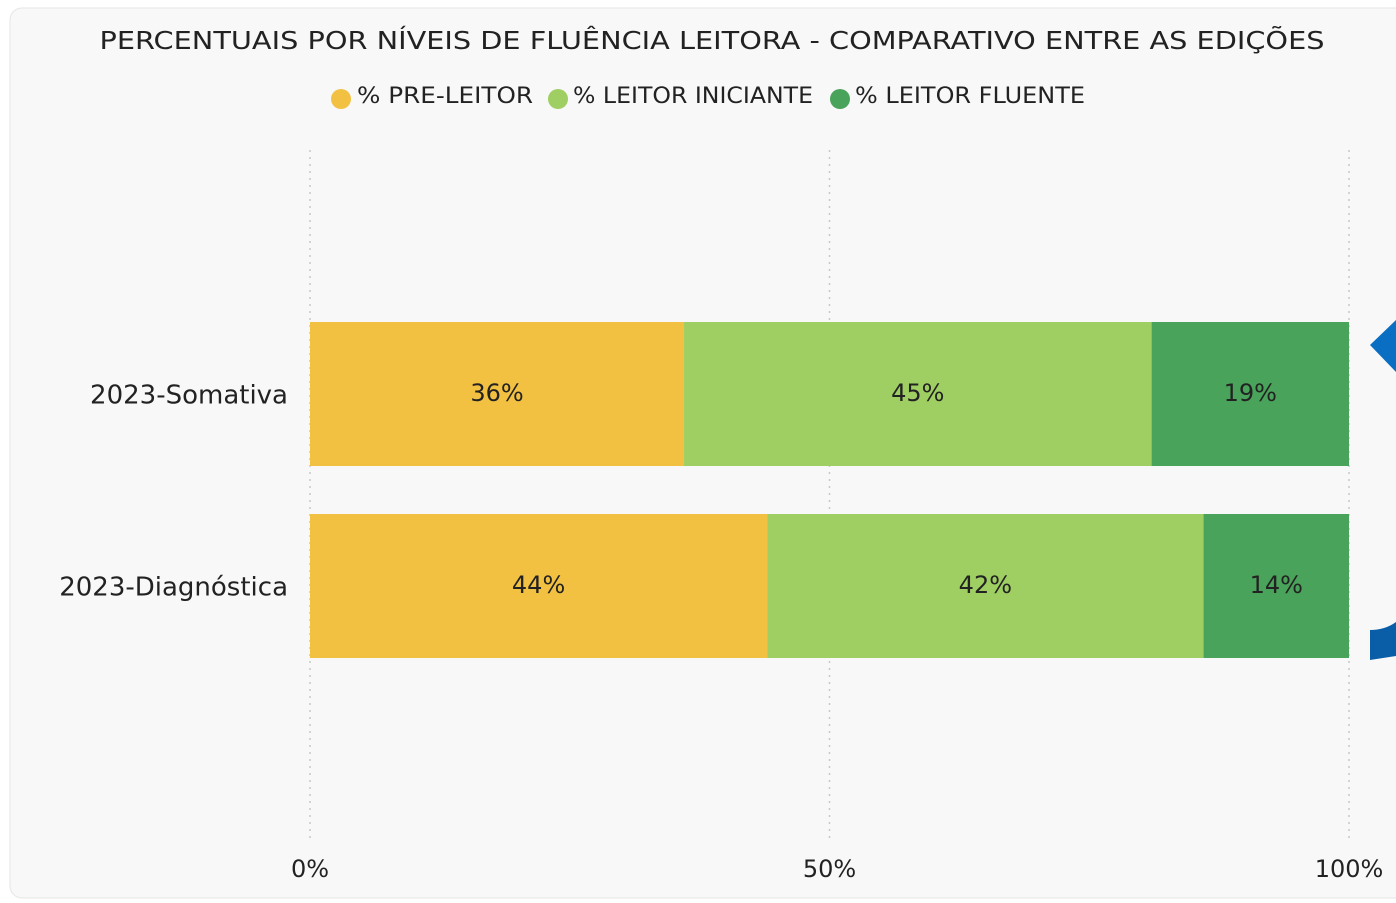 This screenshot has width=1396, height=903. What do you see at coordinates (173, 588) in the screenshot?
I see `y-tick-label: 2023-Diagnóstica` at bounding box center [173, 588].